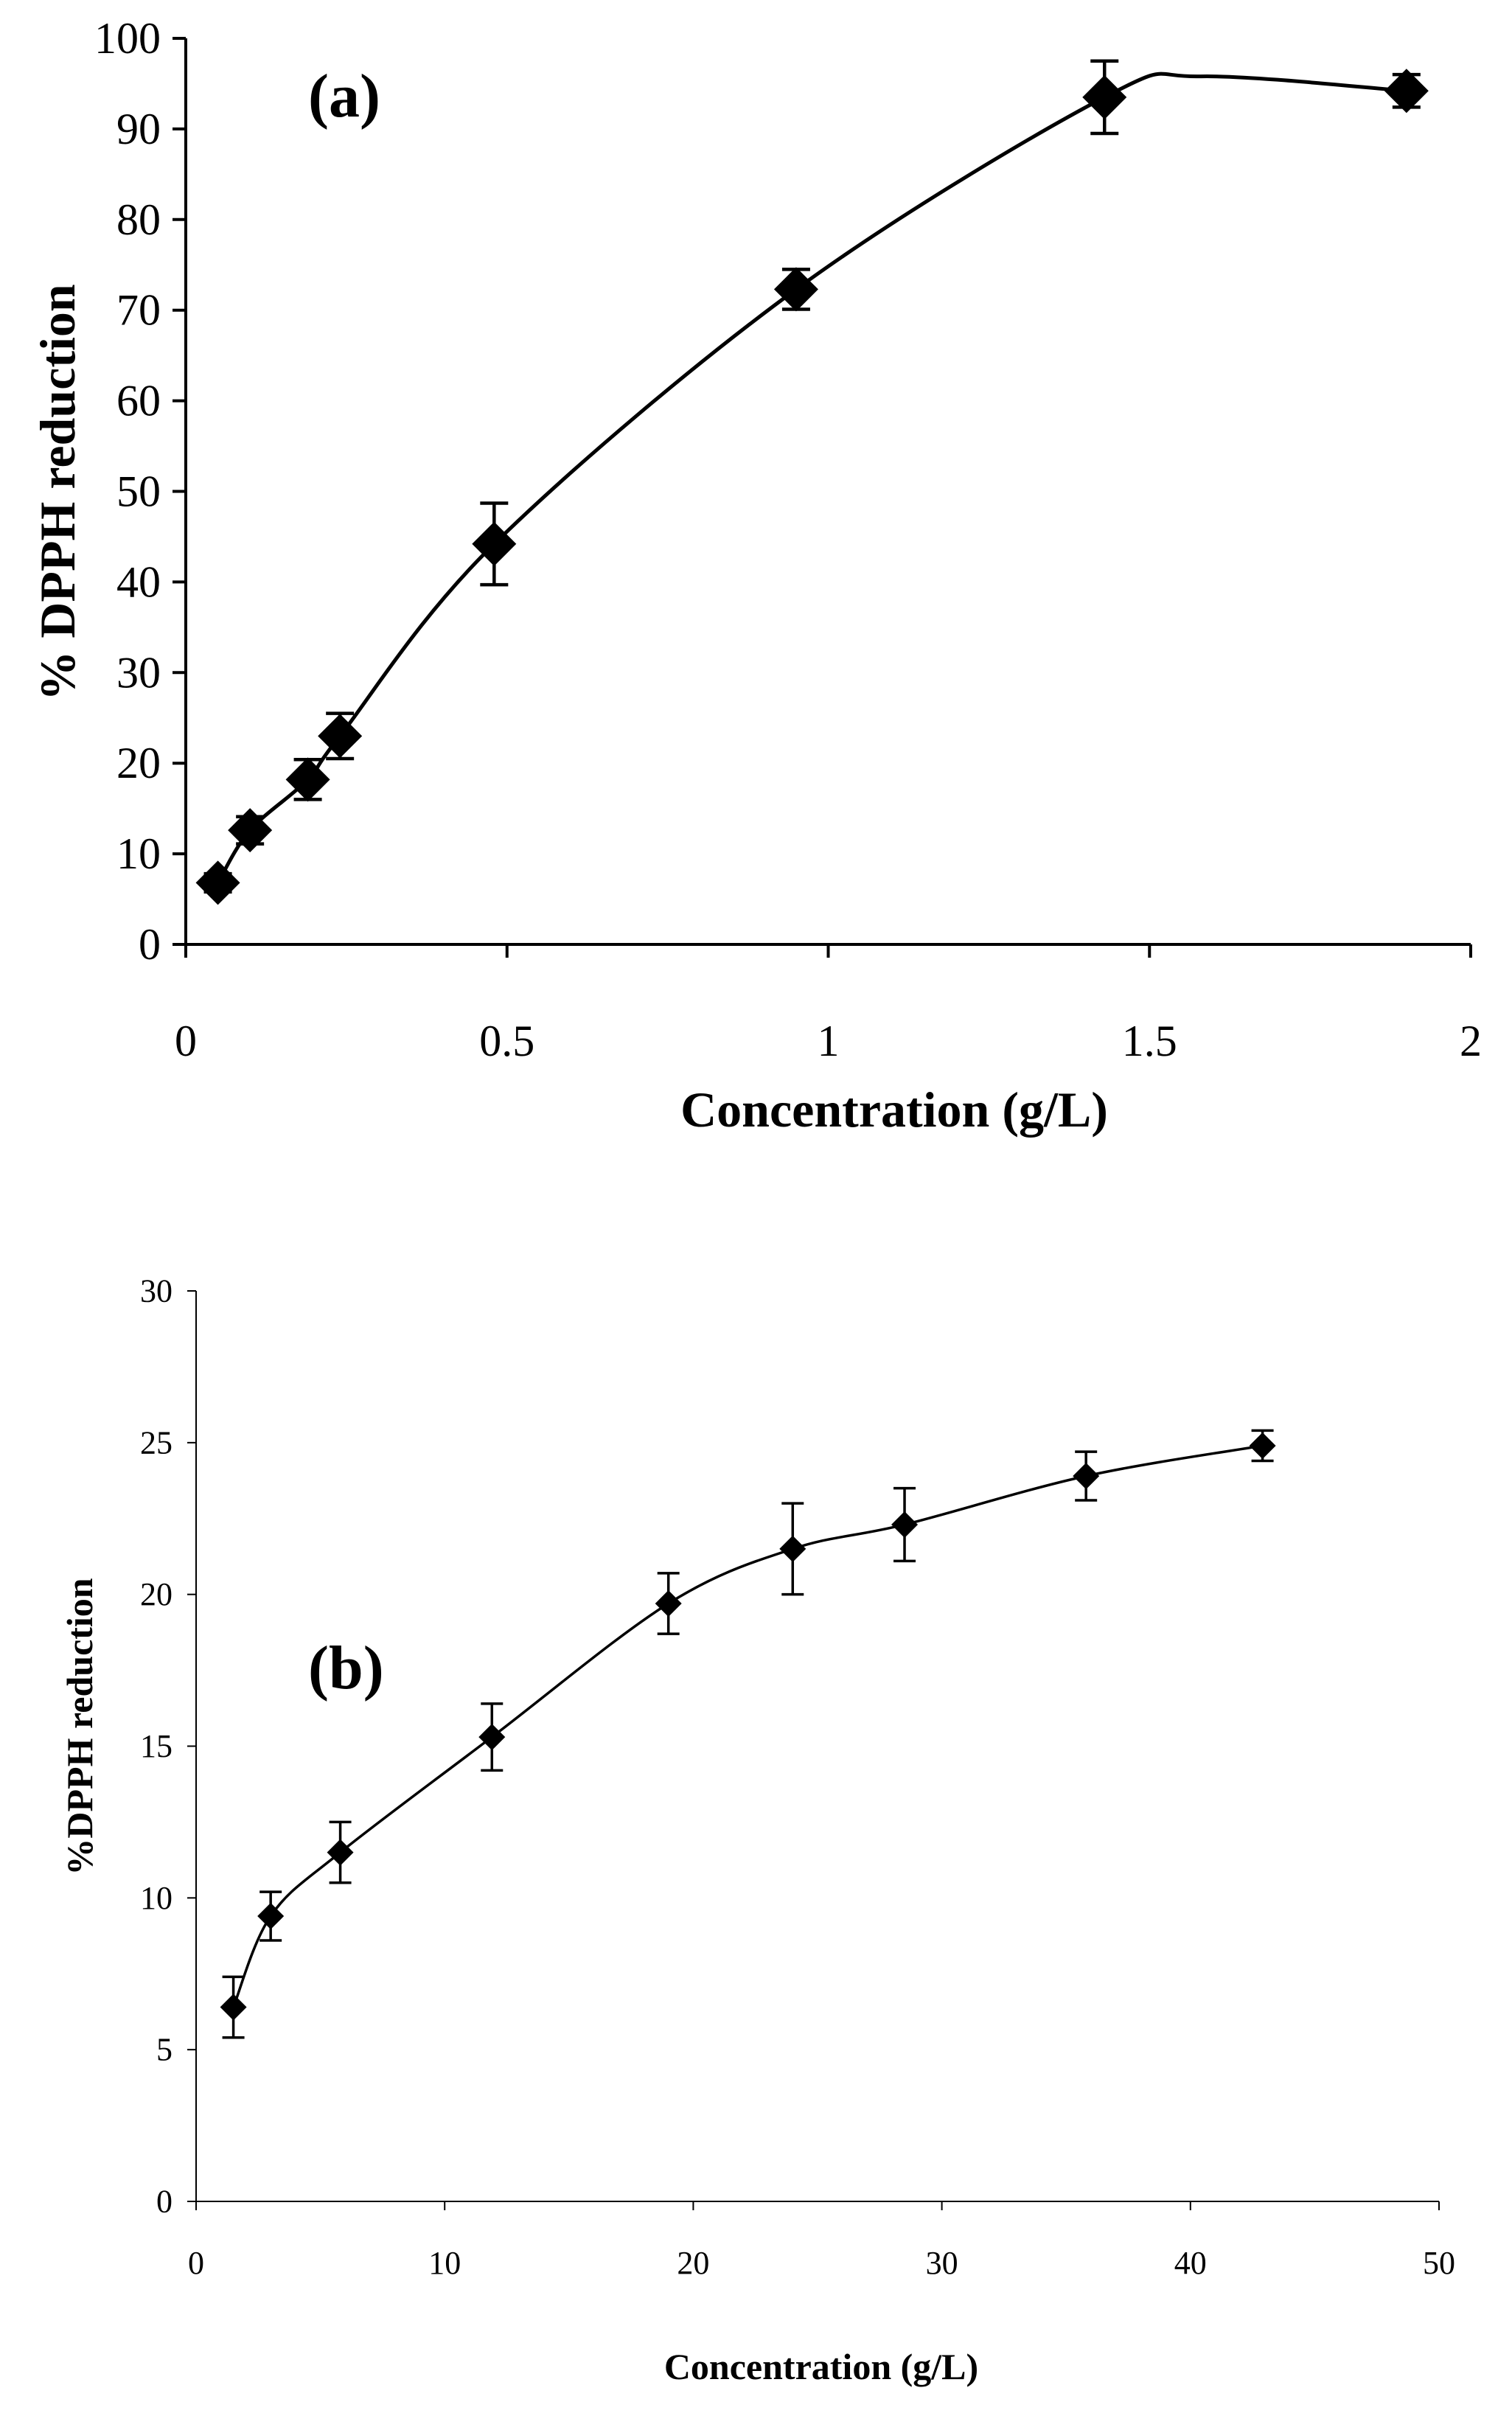  I want to click on chart-b-ytick-label: 0, so click(164, 2202).